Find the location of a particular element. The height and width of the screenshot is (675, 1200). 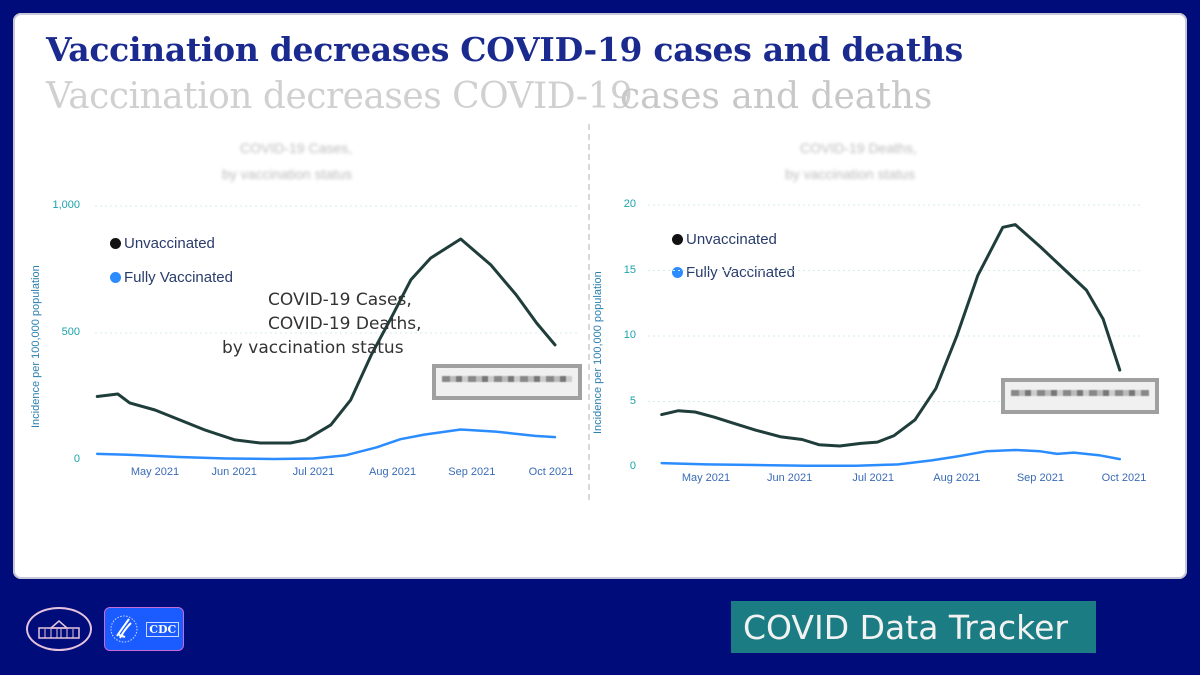

chart-1-legend-unvaccinated: Unvaccinated is located at coordinates (162, 243).